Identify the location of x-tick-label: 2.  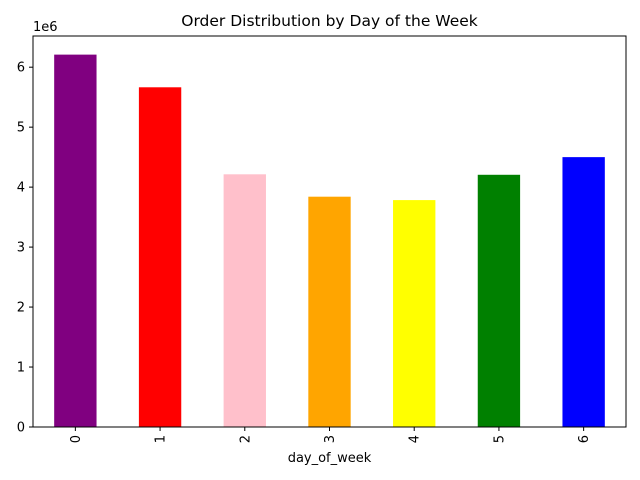
(245, 439).